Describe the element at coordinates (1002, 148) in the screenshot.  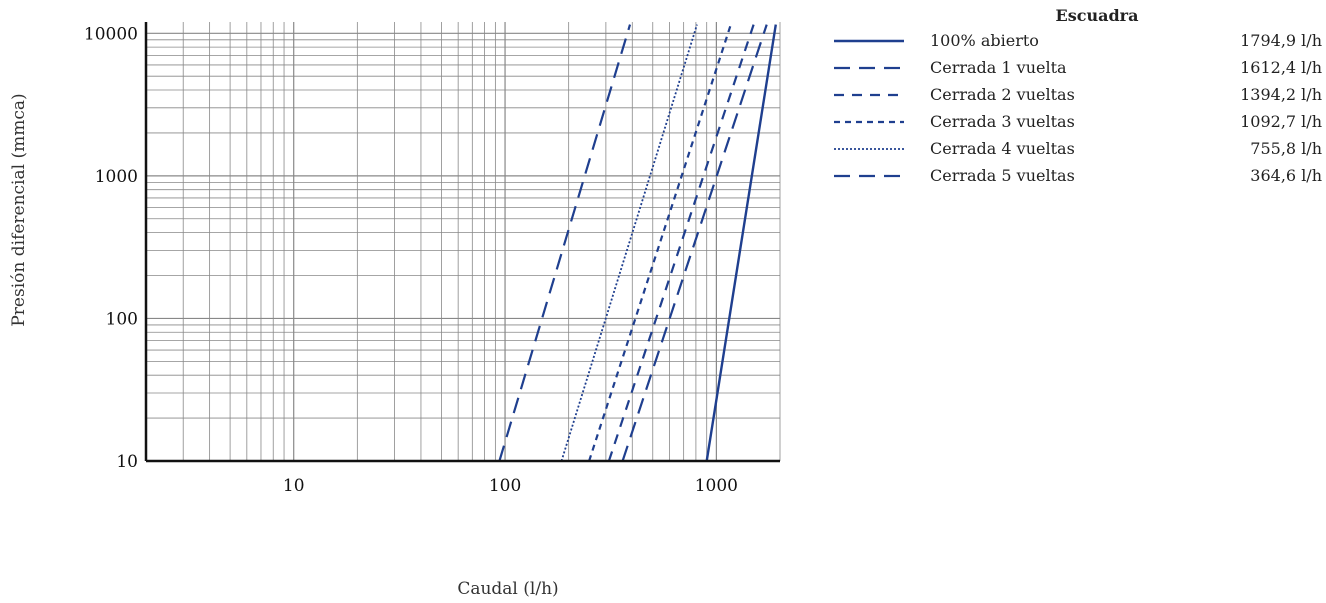
I see `legend-label: Cerrada 4 vueltas` at that location.